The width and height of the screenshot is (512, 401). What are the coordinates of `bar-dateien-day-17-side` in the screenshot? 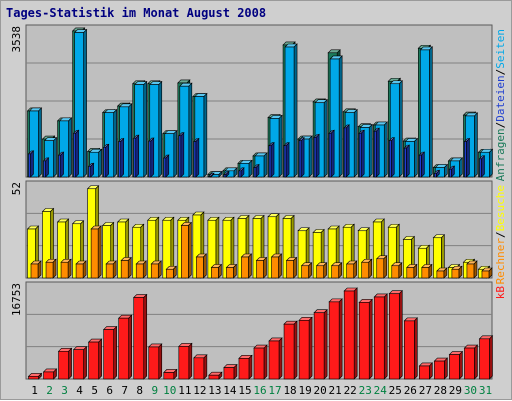 It's located at (272, 159).